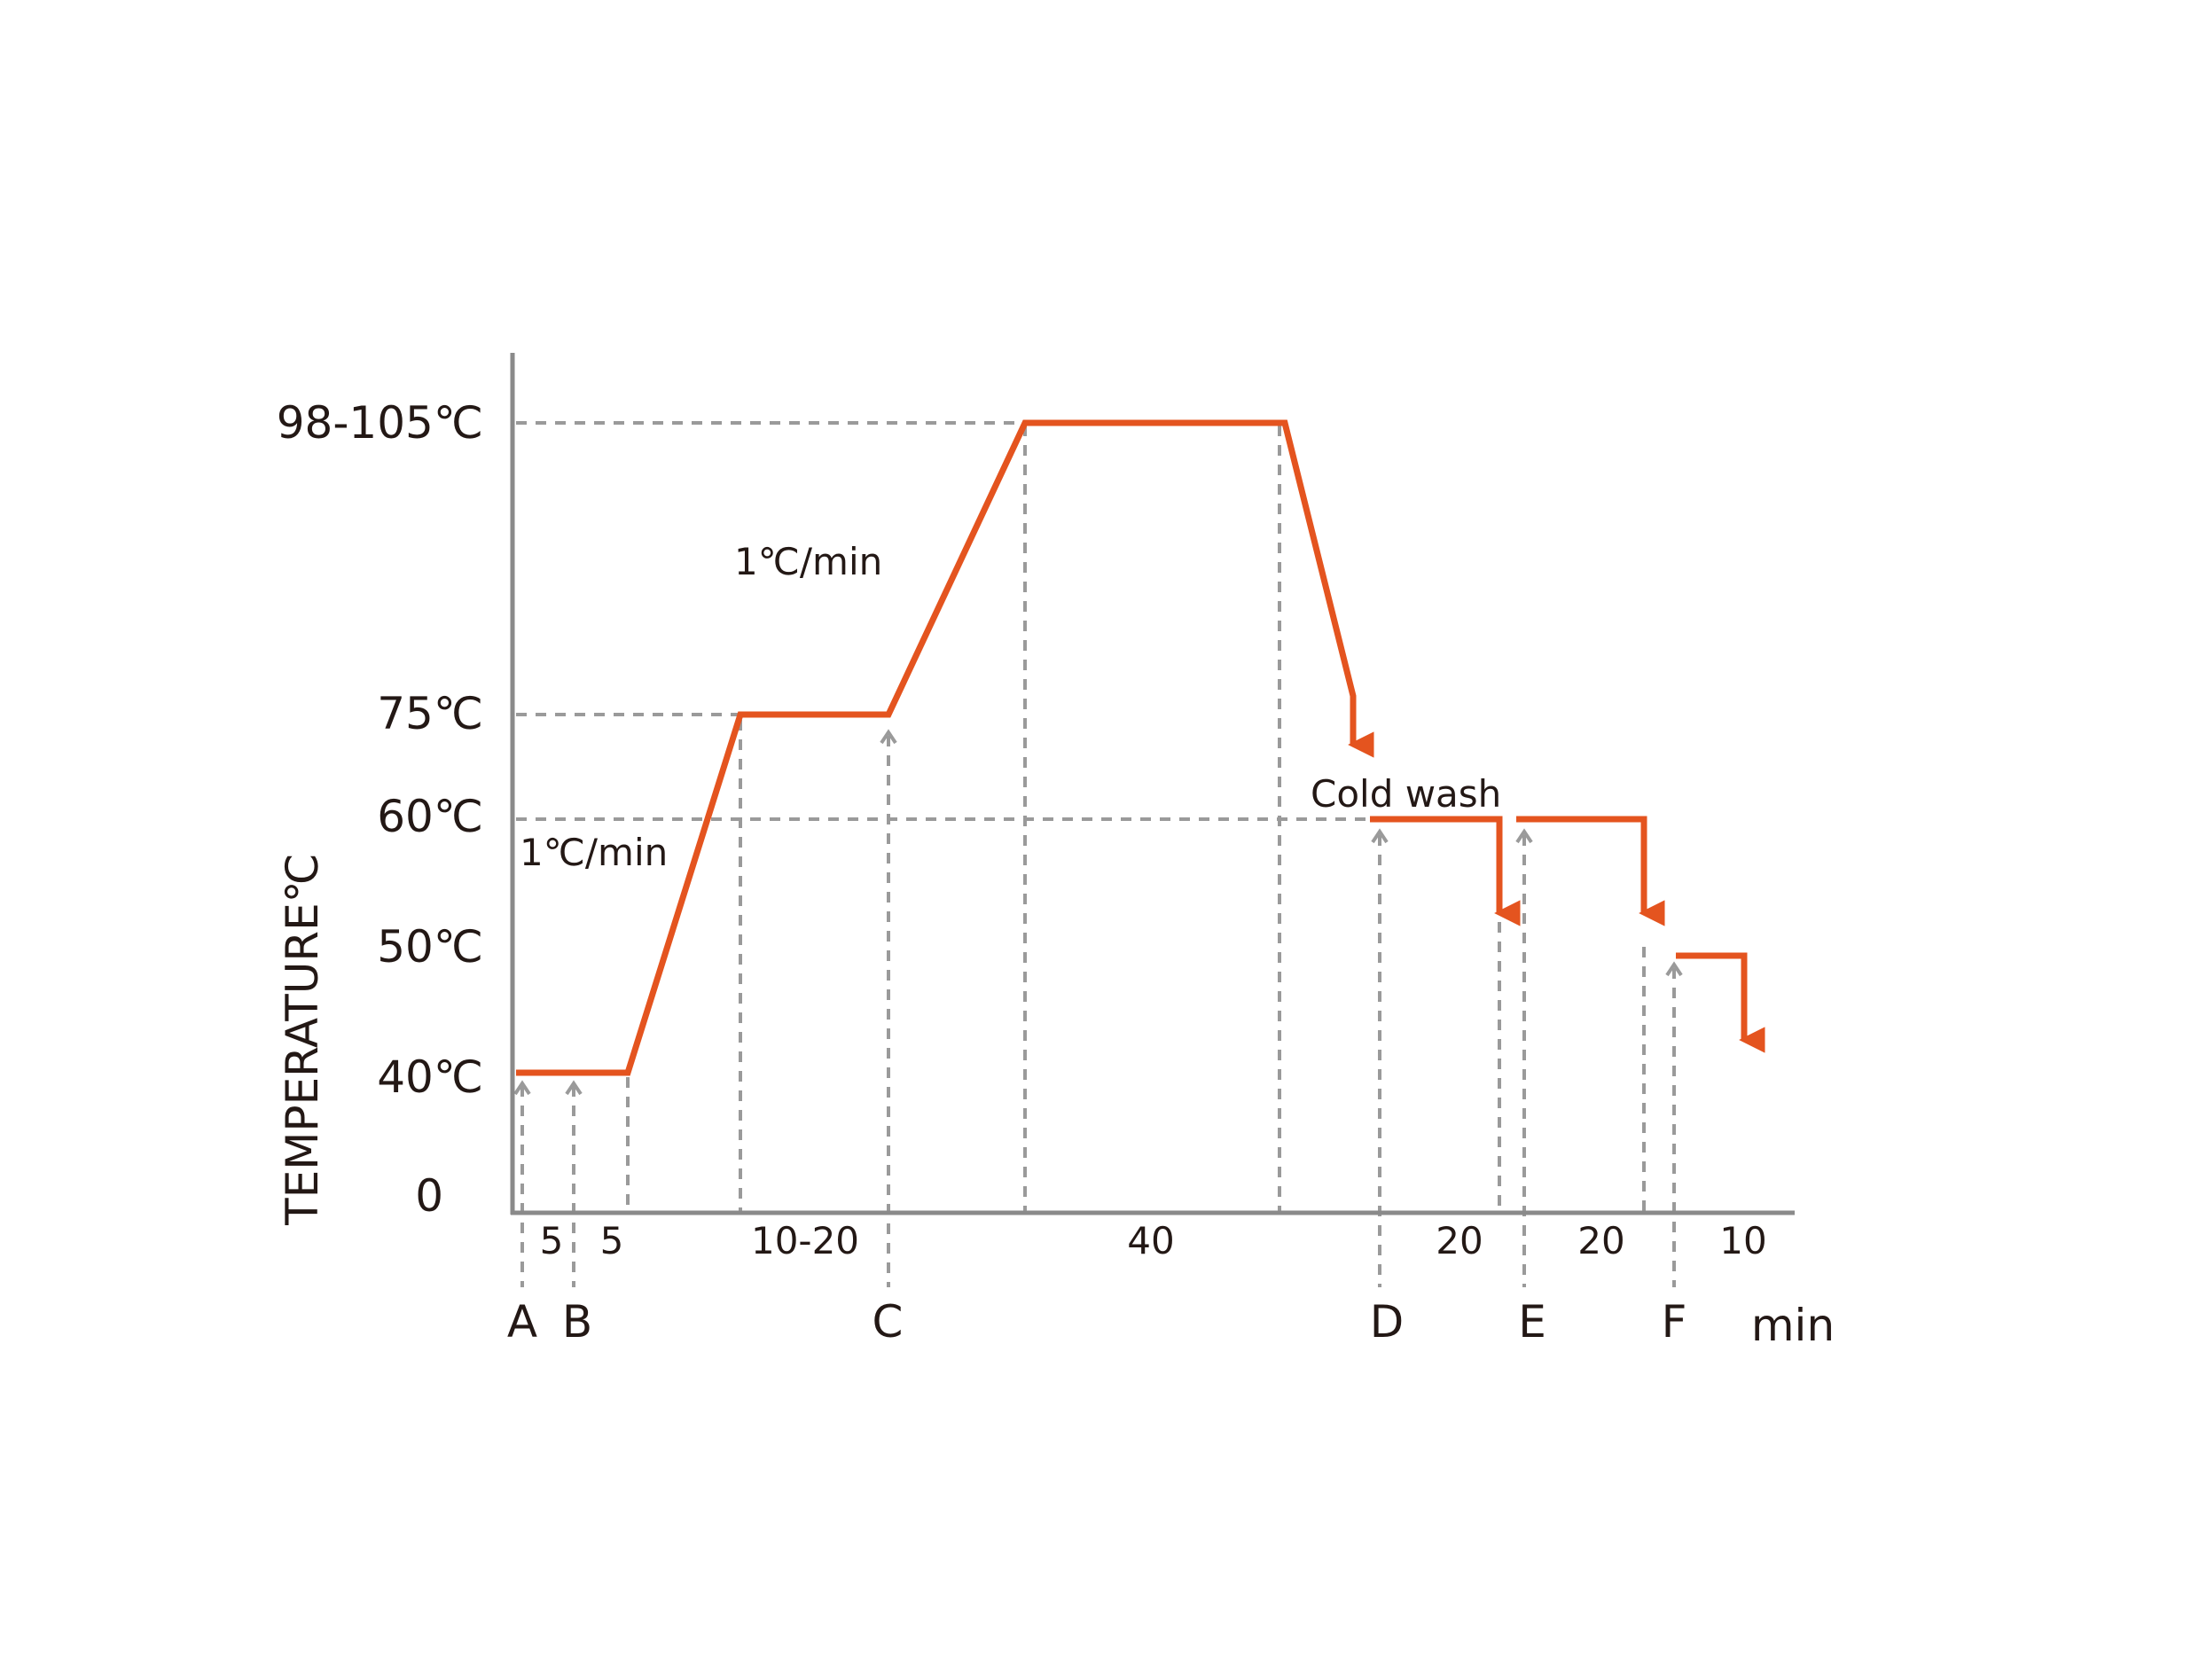 This screenshot has width=2199, height=1680. What do you see at coordinates (430, 947) in the screenshot?
I see `y-tick-label: 50℃` at bounding box center [430, 947].